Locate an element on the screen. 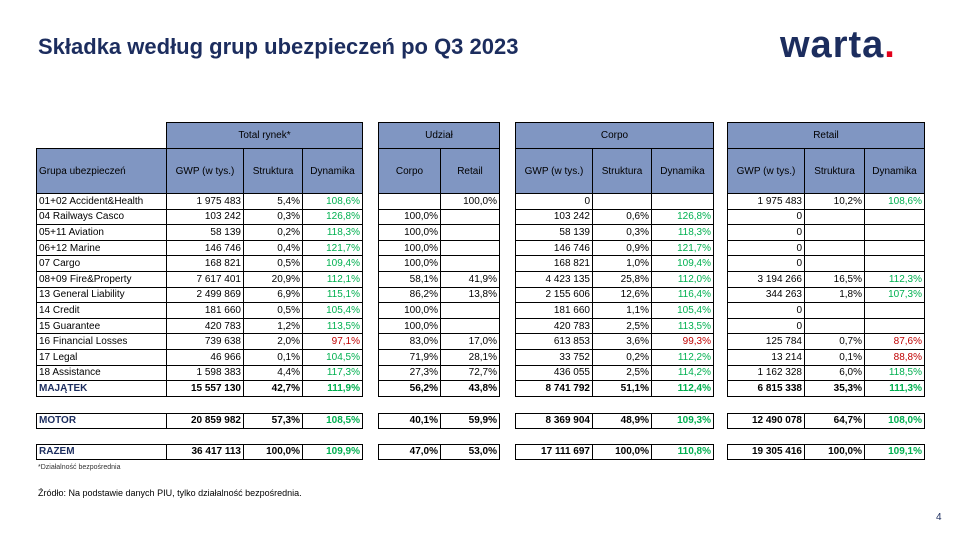  table-cell: 2,0% is located at coordinates (273, 341).